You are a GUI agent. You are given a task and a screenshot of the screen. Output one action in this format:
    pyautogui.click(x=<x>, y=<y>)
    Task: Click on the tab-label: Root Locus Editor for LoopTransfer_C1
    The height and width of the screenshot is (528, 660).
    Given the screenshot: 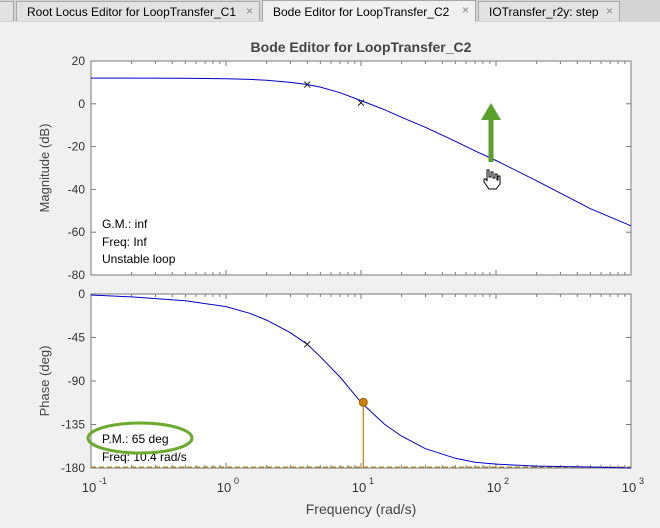 What is the action you would take?
    pyautogui.click(x=131, y=11)
    